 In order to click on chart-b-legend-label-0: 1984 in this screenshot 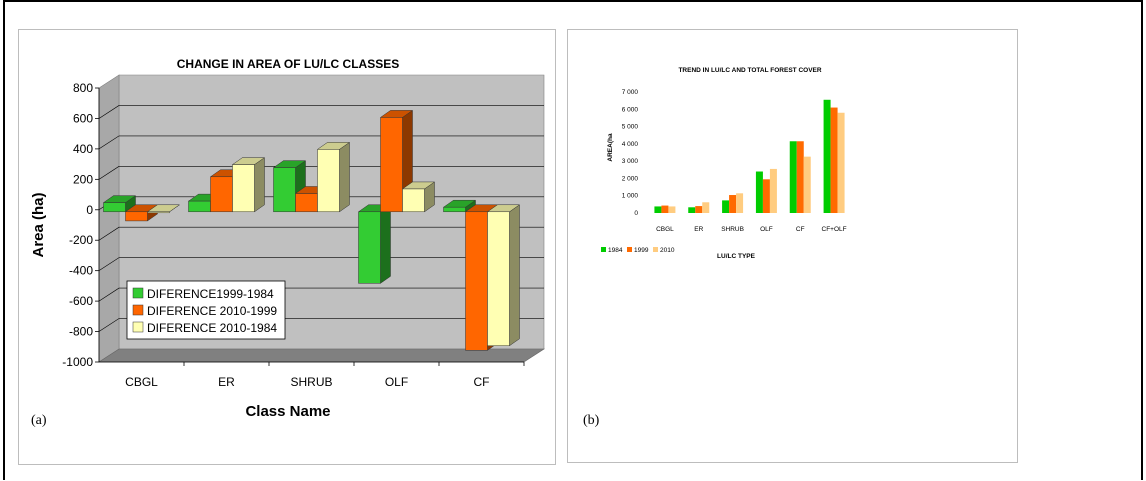, I will do `click(615, 250)`.